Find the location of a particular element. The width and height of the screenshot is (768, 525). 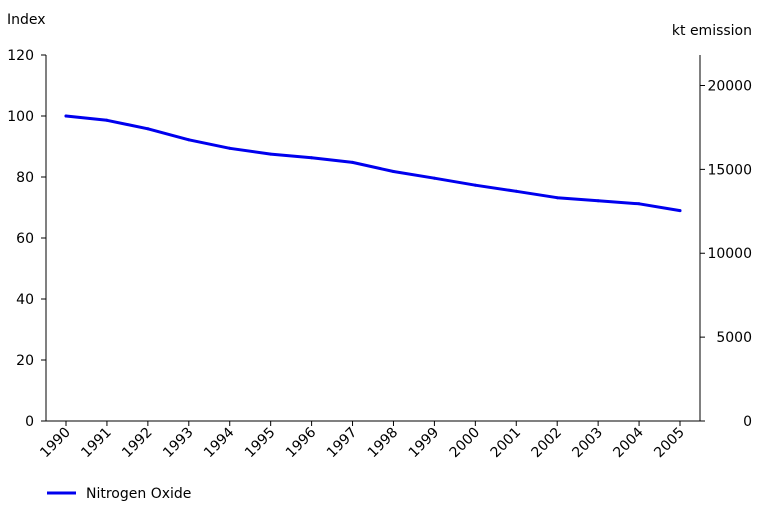

y-left-tick-label: 60 is located at coordinates (25, 239).